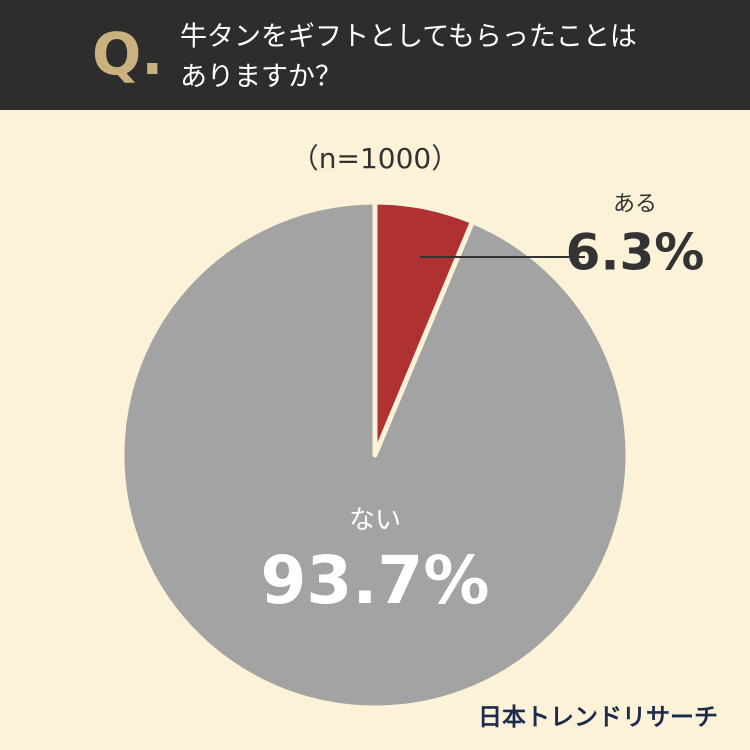  What do you see at coordinates (375, 521) in the screenshot?
I see `slice-label: ない` at bounding box center [375, 521].